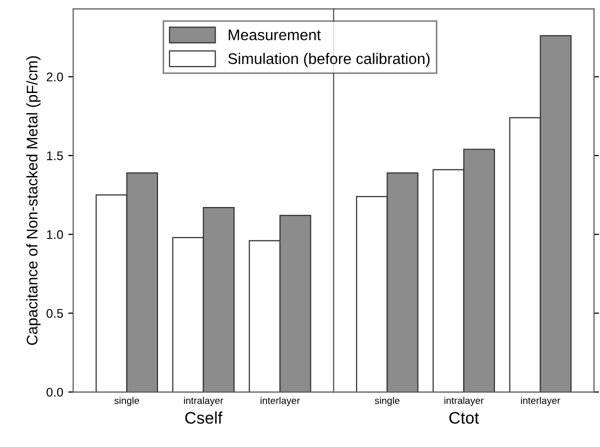  What do you see at coordinates (54, 77) in the screenshot?
I see `y-tick-label: 2.0` at bounding box center [54, 77].